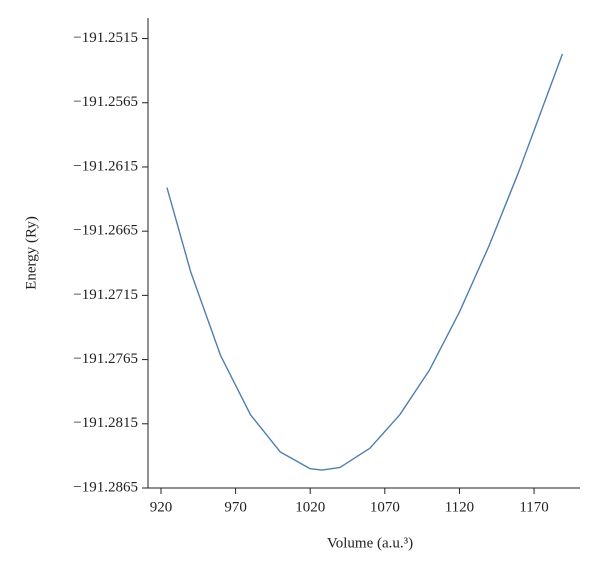 The width and height of the screenshot is (600, 576). Describe the element at coordinates (370, 543) in the screenshot. I see `x-axis-label: Volume (a.u.³)` at that location.